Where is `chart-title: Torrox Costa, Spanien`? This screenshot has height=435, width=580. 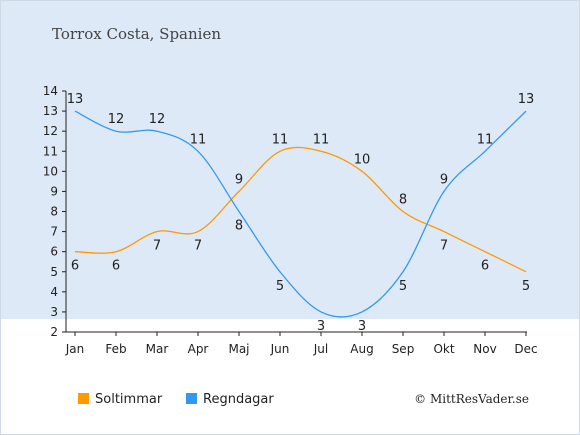
chart-title: Torrox Costa, Spanien is located at coordinates (136, 34).